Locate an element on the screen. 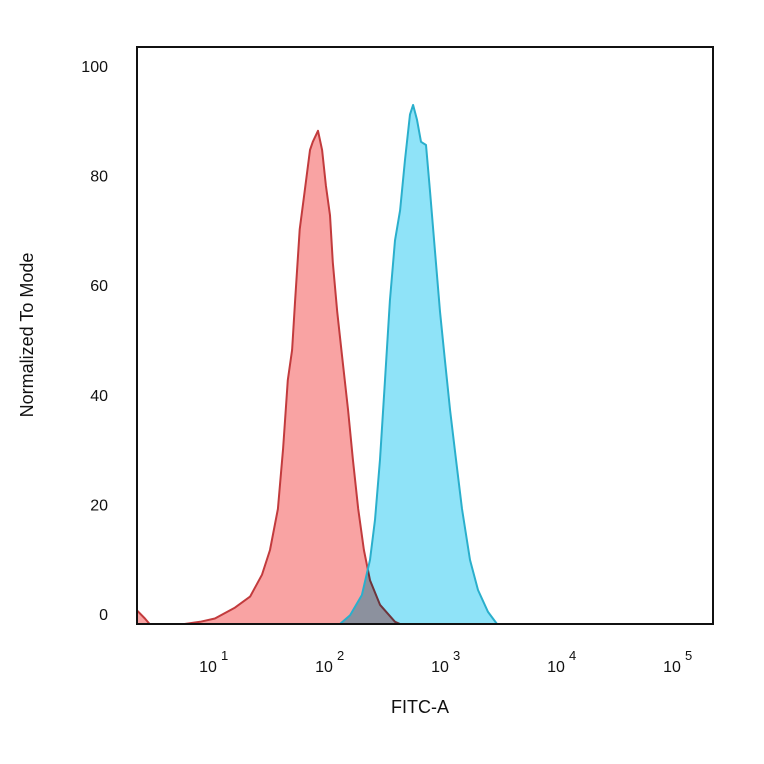 The width and height of the screenshot is (764, 764). y-tick-label: 0 is located at coordinates (103, 615).